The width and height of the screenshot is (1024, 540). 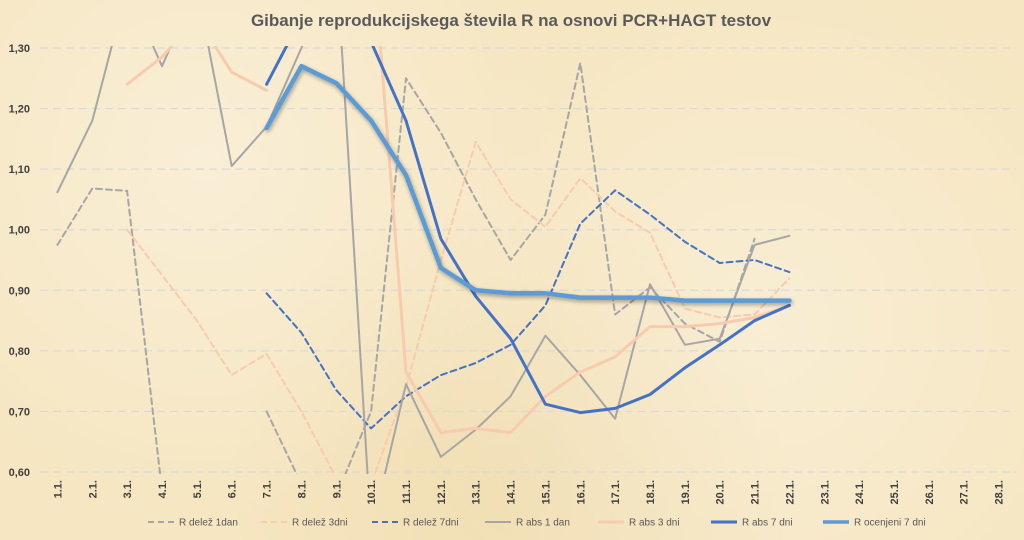 I want to click on x-tick-label: 12.1., so click(x=442, y=492).